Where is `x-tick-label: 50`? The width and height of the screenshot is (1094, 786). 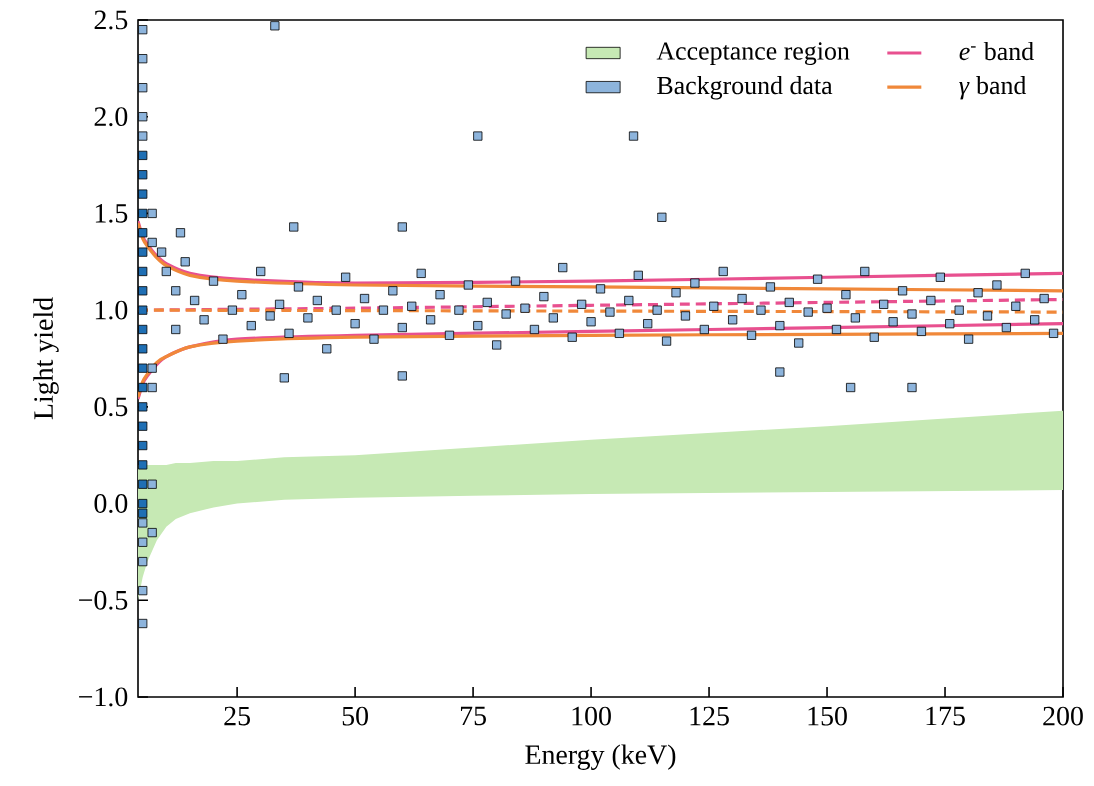
x-tick-label: 50 is located at coordinates (355, 716).